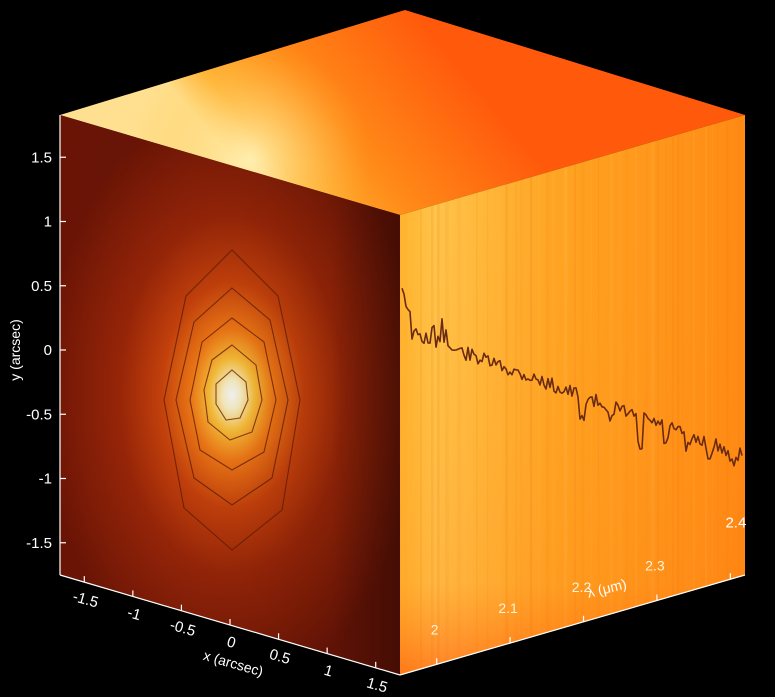 This screenshot has height=697, width=775. I want to click on x-tick-label-2: -0.5, so click(183, 628).